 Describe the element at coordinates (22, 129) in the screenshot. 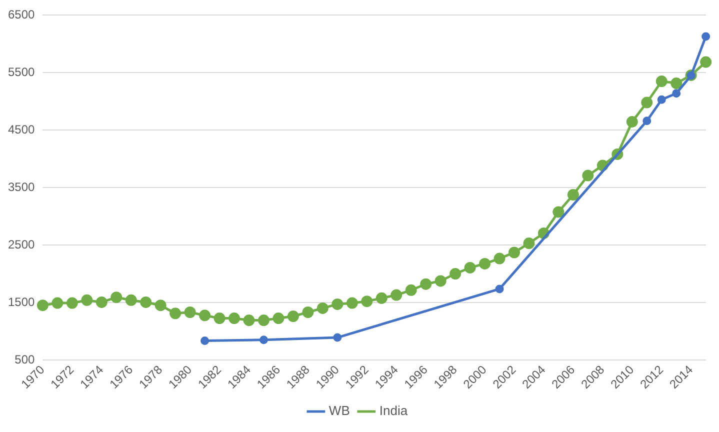

I see `y-tick-label: 4500` at that location.